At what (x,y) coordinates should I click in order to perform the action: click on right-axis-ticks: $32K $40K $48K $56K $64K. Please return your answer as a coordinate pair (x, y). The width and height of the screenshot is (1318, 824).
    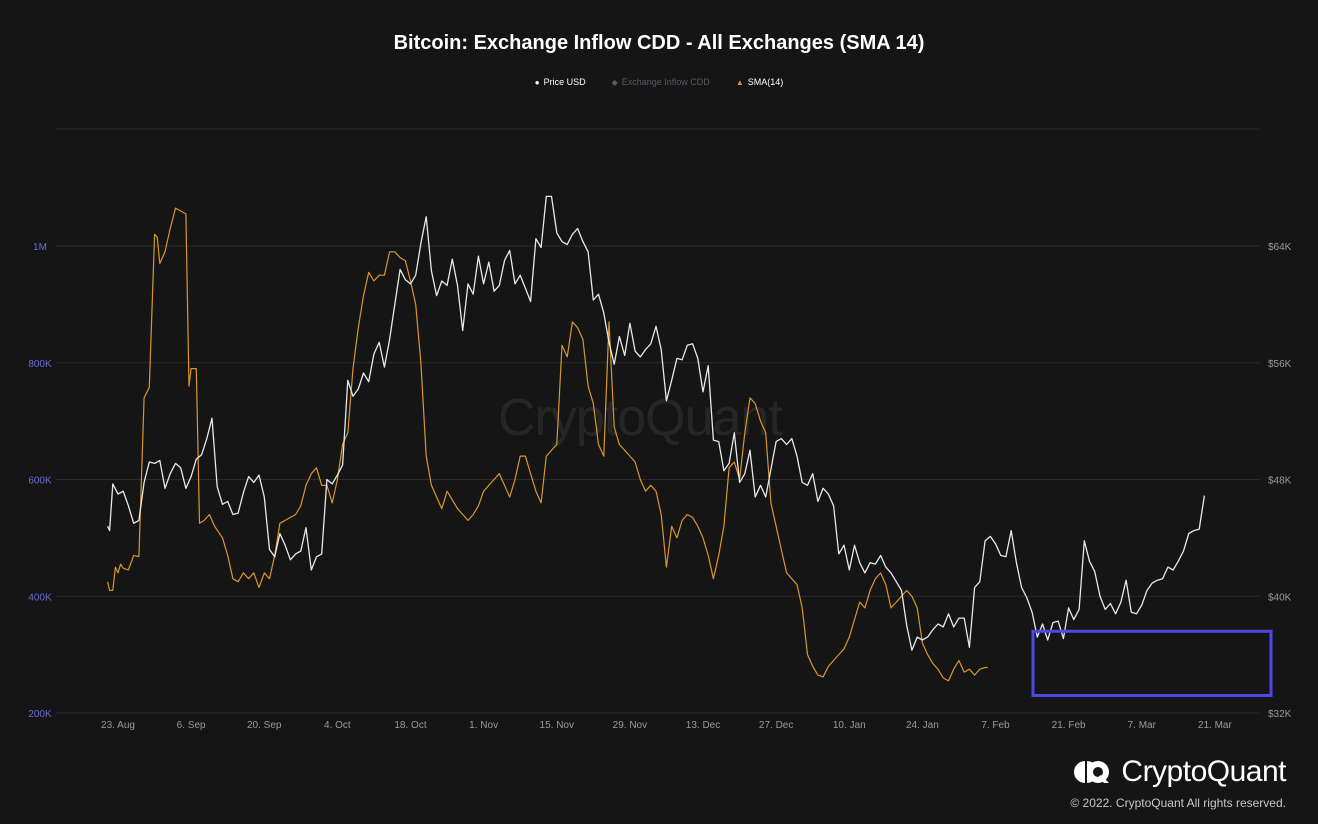
    Looking at the image, I should click on (1280, 481).